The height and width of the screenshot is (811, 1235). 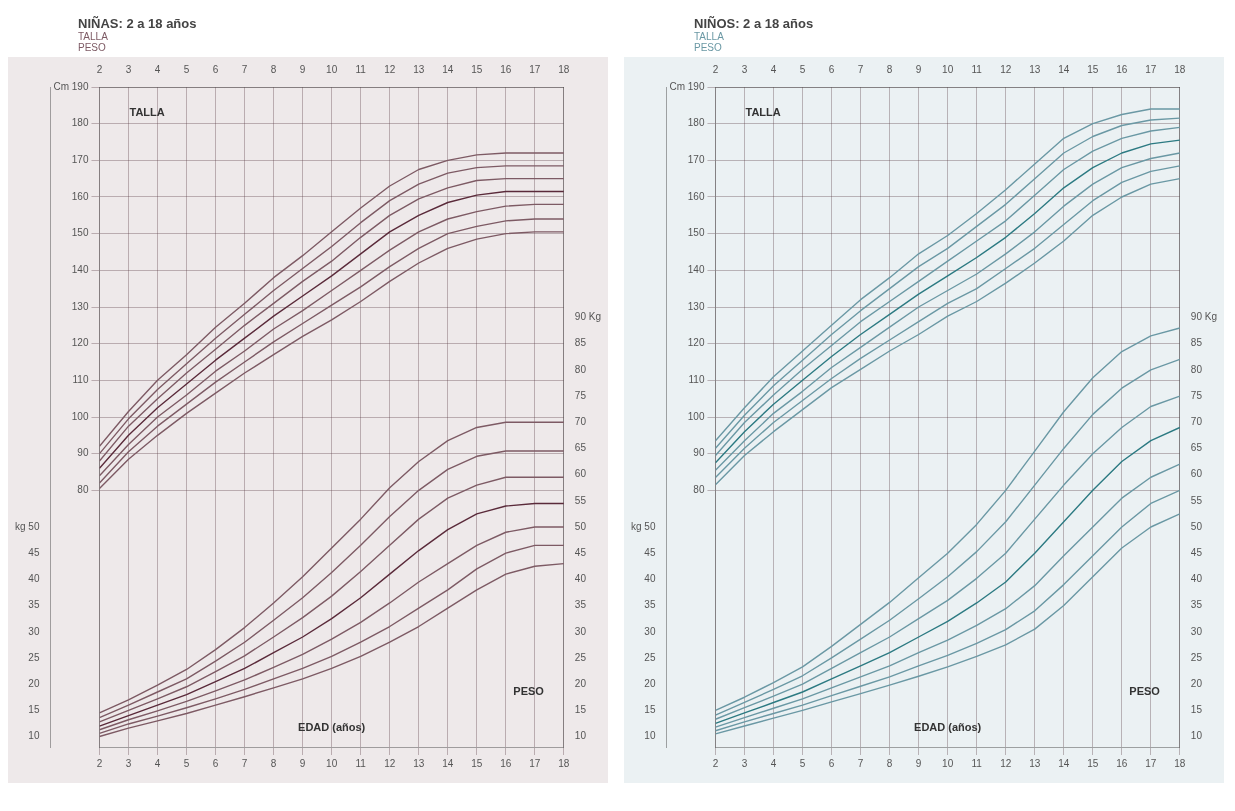 What do you see at coordinates (1064, 69) in the screenshot?
I see `x2-tick-label: 14` at bounding box center [1064, 69].